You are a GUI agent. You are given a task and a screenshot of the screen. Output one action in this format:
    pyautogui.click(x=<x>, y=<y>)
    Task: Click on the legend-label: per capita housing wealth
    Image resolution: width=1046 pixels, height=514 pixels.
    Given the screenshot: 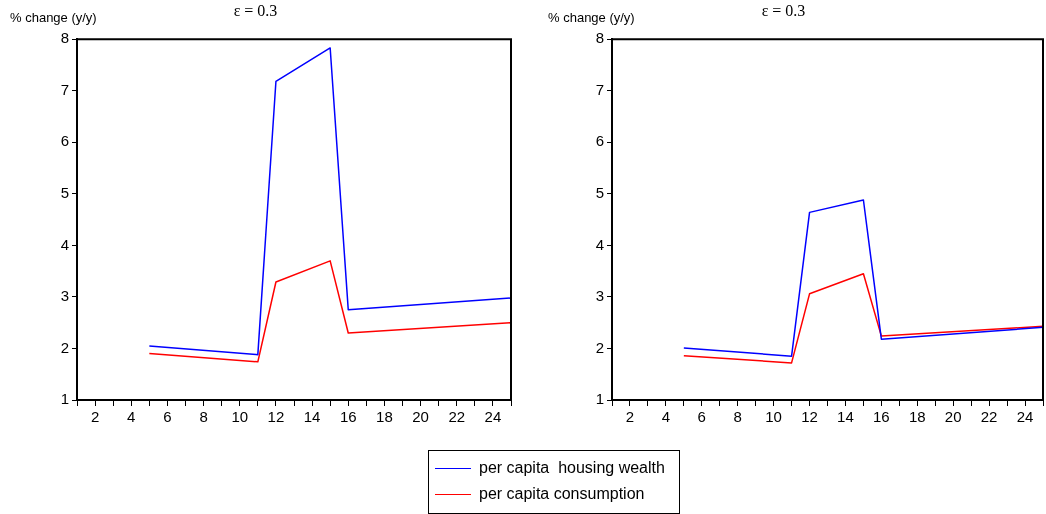 What is the action you would take?
    pyautogui.click(x=572, y=468)
    